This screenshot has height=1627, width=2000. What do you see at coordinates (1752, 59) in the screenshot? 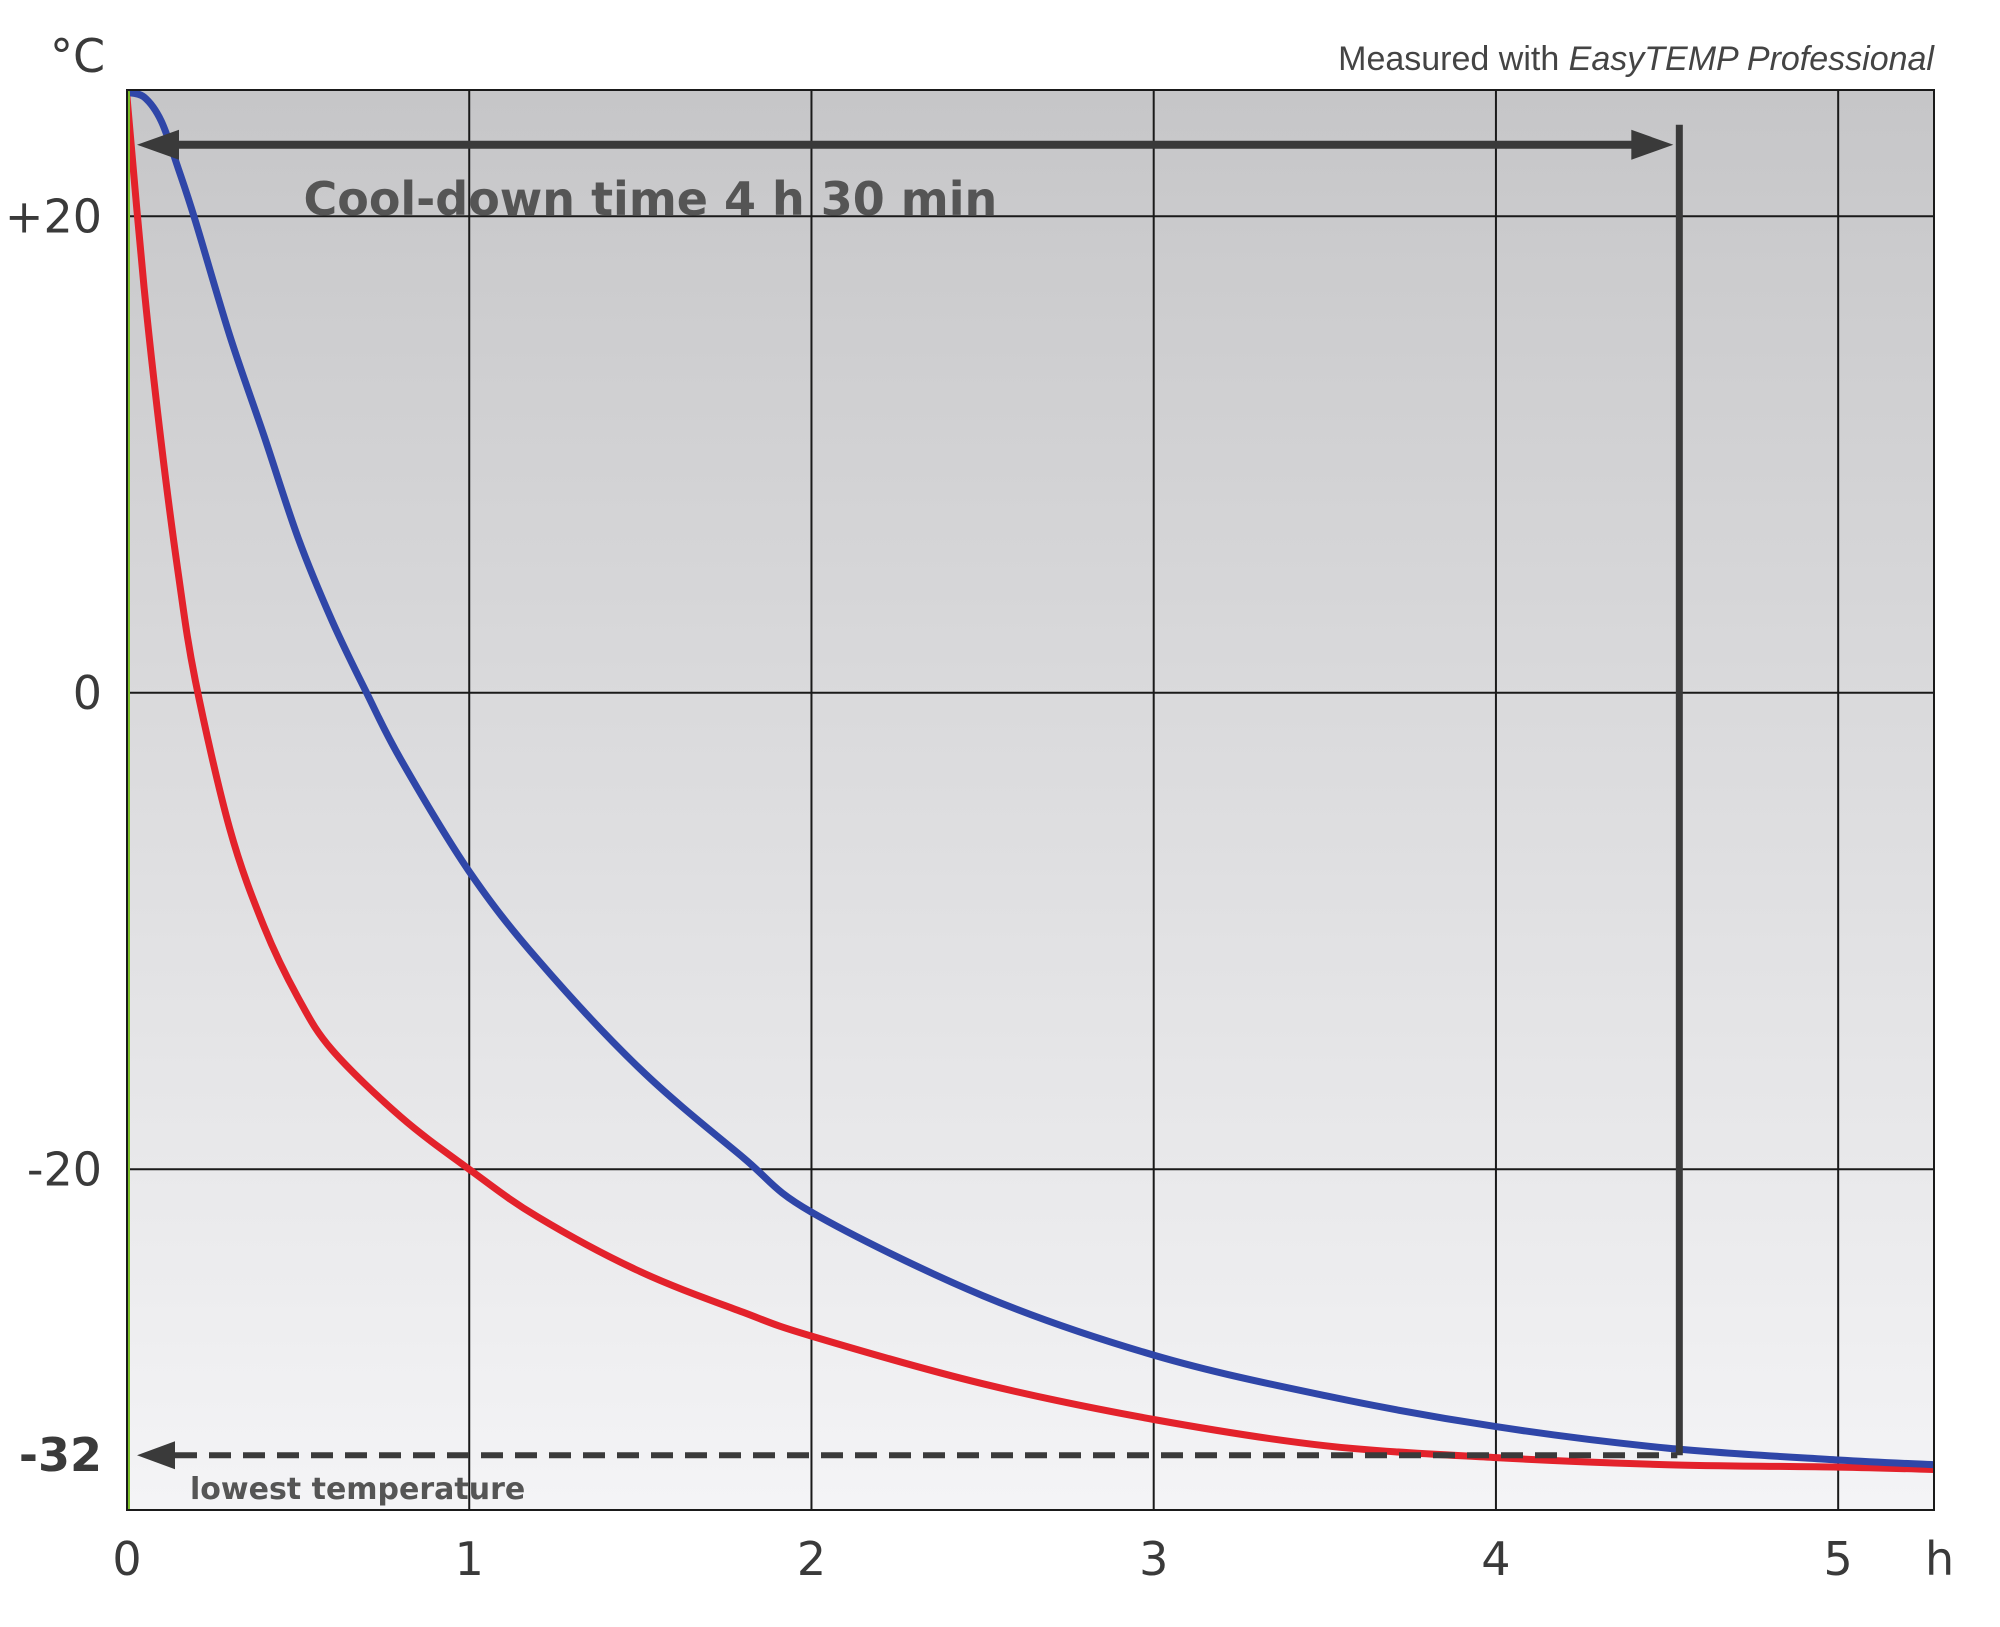
I see `measured-product: EasyTEMP Professional` at bounding box center [1752, 59].